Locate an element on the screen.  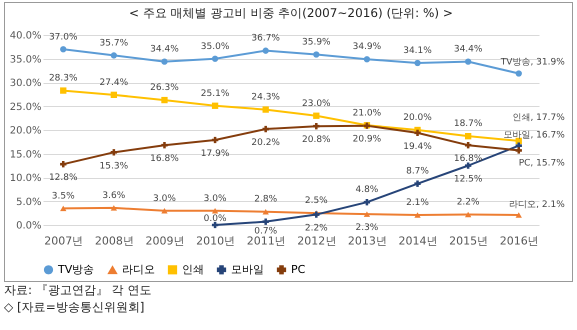
data-label: 36.7% is located at coordinates (265, 39).